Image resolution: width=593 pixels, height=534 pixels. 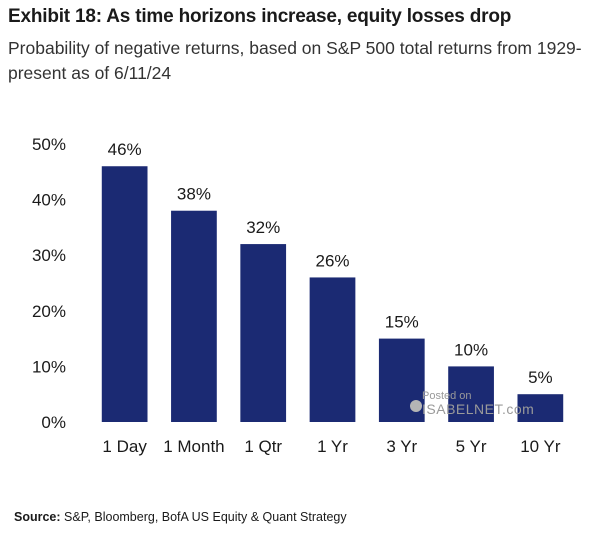 What do you see at coordinates (49, 311) in the screenshot?
I see `y-tick-label: 20%` at bounding box center [49, 311].